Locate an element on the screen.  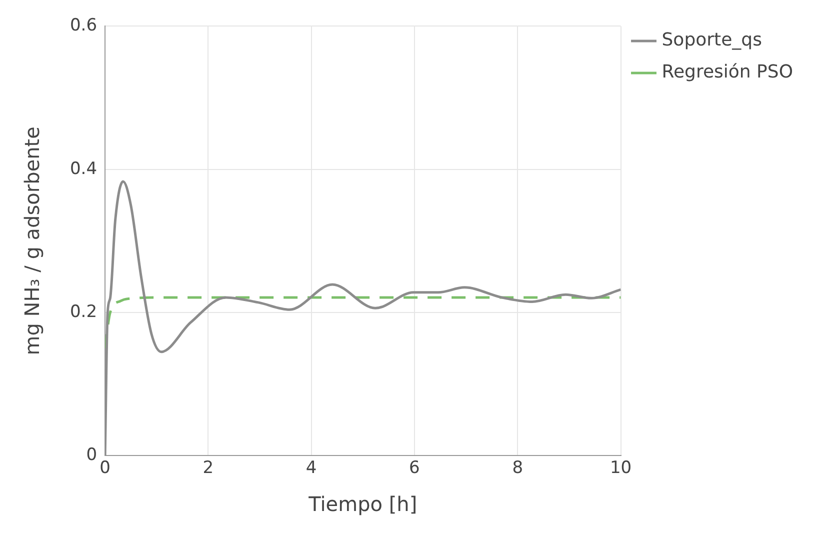
x-tick-label: 4 is located at coordinates (311, 468).